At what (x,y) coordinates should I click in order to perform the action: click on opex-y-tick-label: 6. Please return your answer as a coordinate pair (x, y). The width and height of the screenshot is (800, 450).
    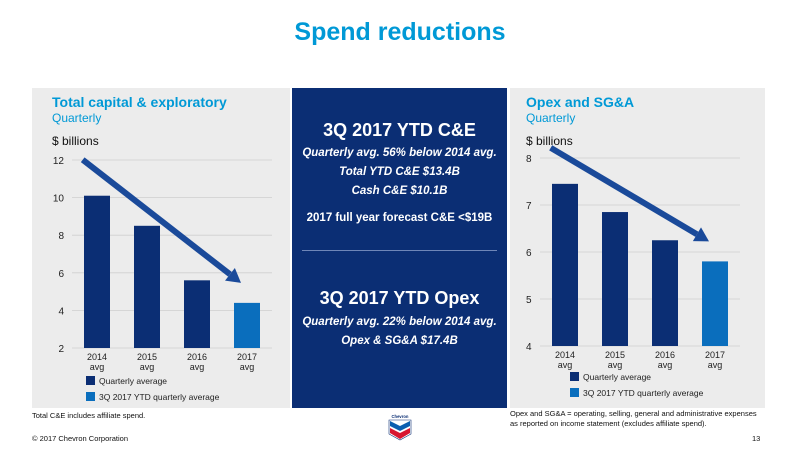
    Looking at the image, I should click on (529, 253).